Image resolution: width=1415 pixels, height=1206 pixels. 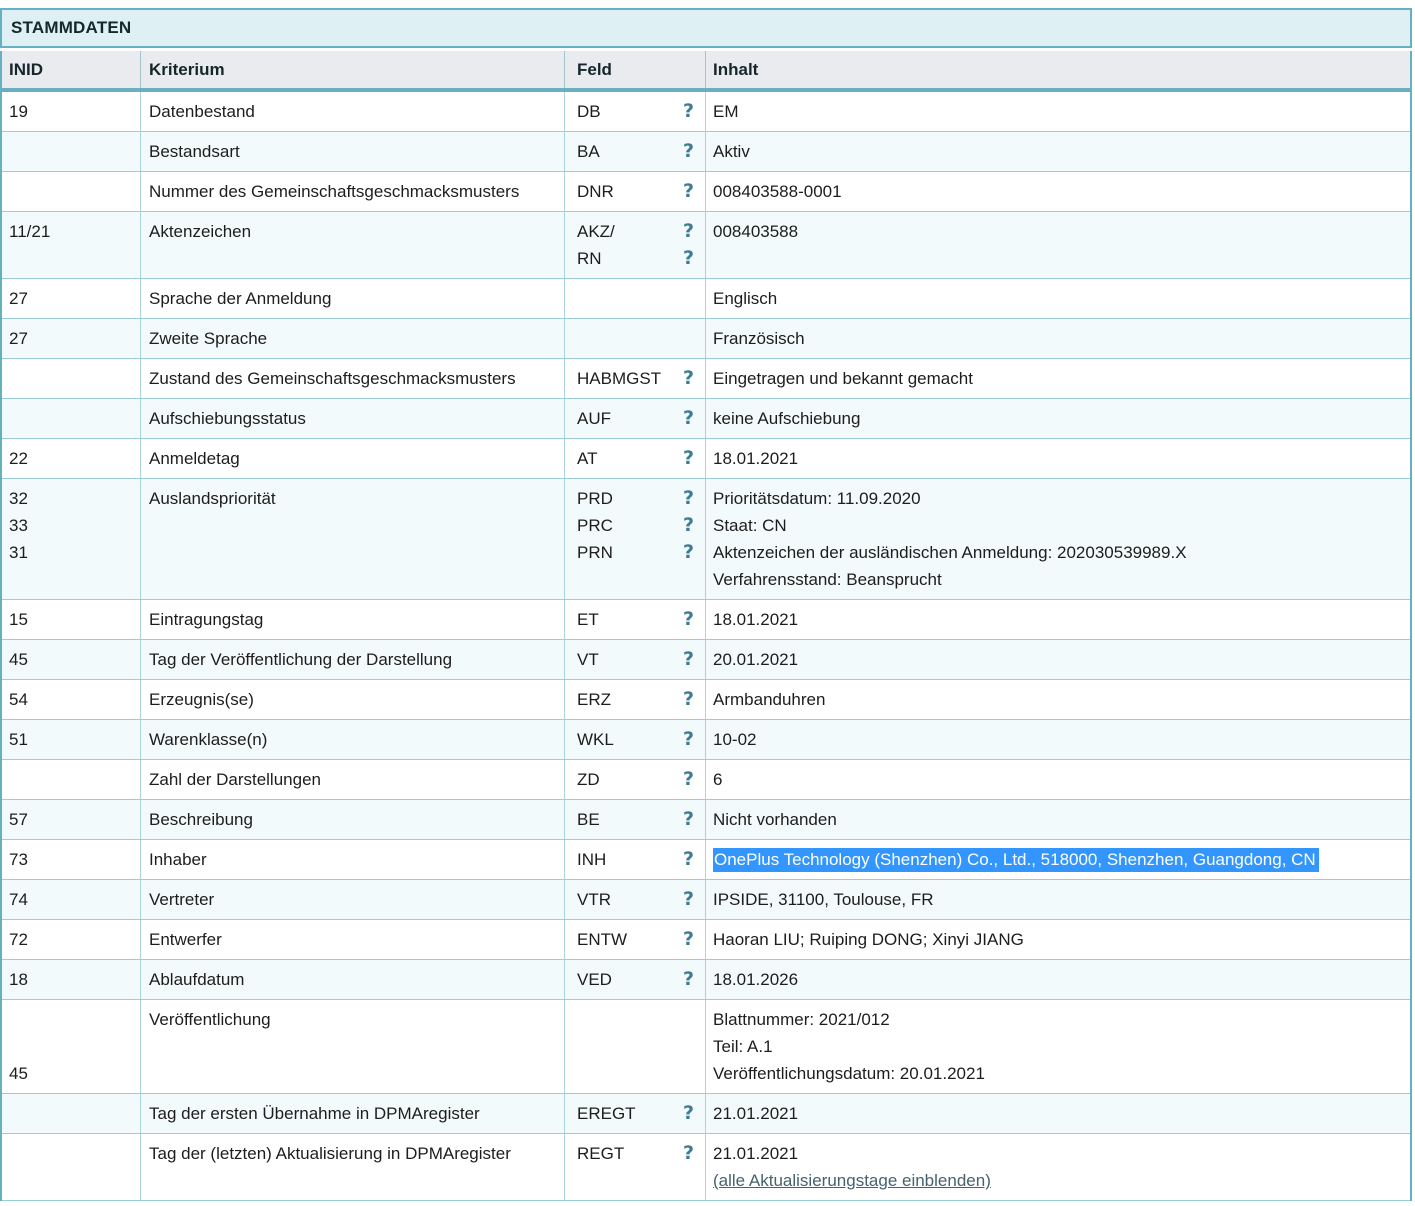 I want to click on feld-code: VT, so click(x=588, y=659).